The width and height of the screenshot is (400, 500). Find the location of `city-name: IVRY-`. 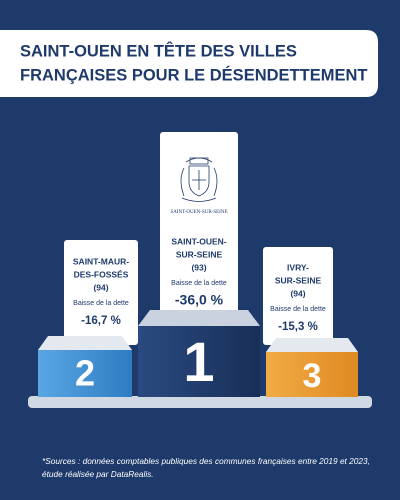

city-name: IVRY- is located at coordinates (298, 267).